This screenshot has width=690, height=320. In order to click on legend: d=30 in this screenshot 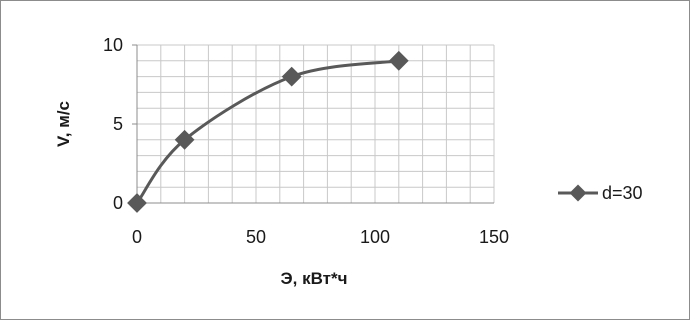, I will do `click(600, 193)`.